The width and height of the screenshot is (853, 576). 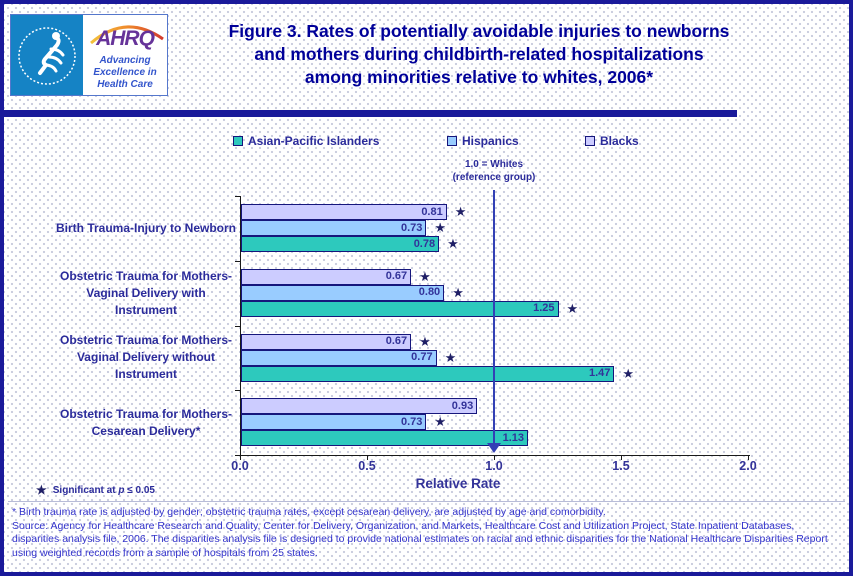 I want to click on legend-item-blacks: Blacks, so click(x=612, y=141).